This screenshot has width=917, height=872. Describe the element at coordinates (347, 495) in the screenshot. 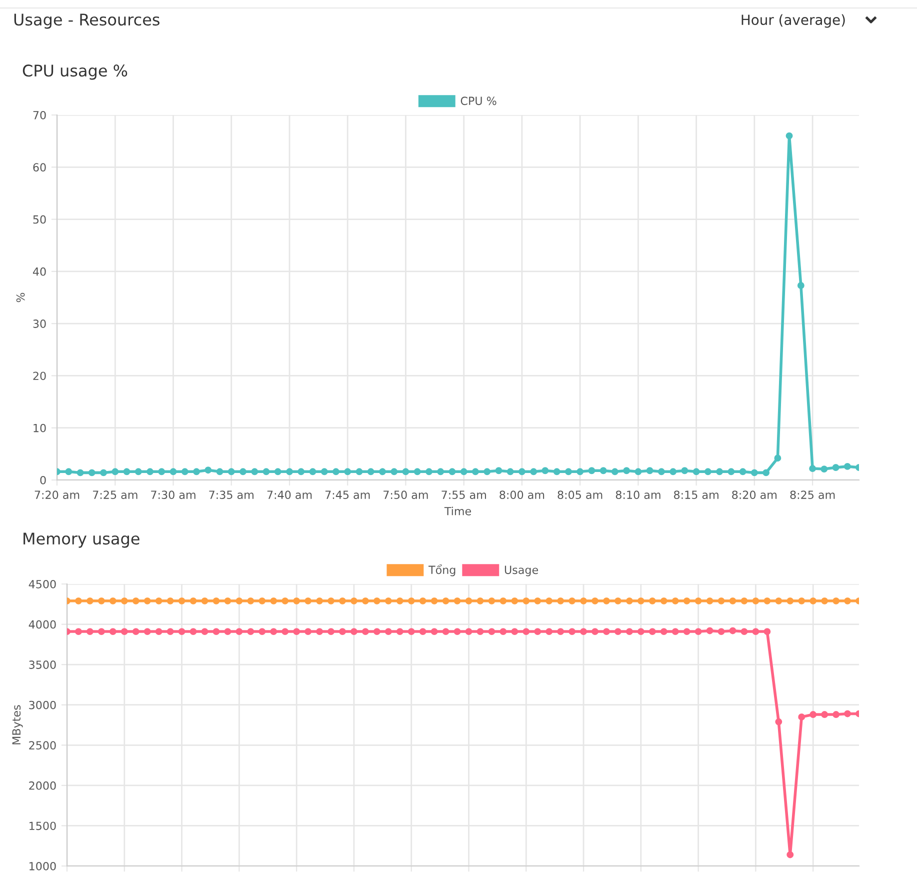

I see `x-tick-label: 7:45 am` at that location.